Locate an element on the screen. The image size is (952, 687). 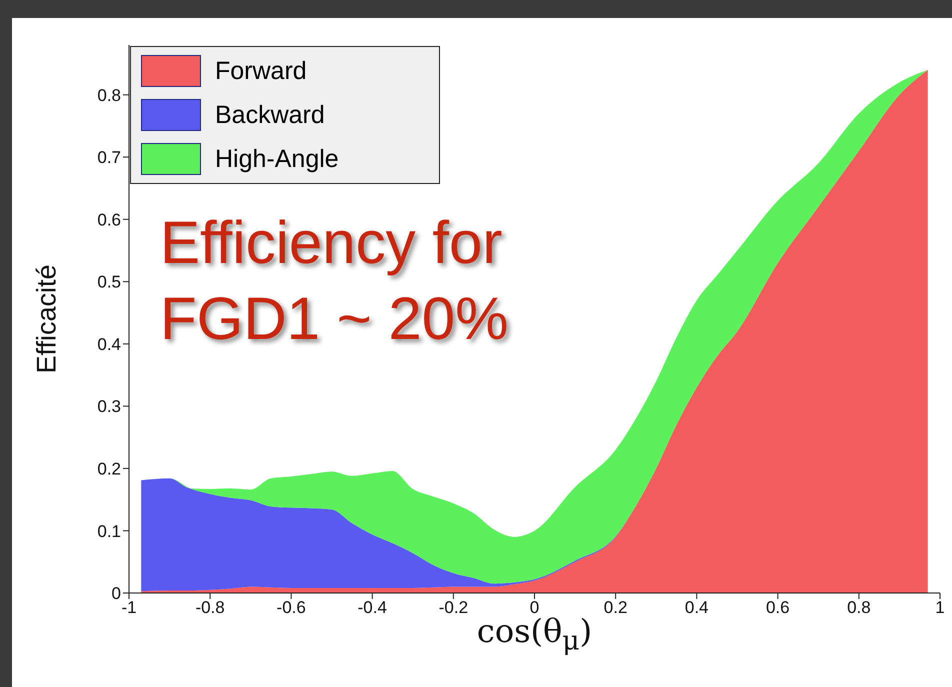
y-tick-label: 0.2 is located at coordinates (109, 468).